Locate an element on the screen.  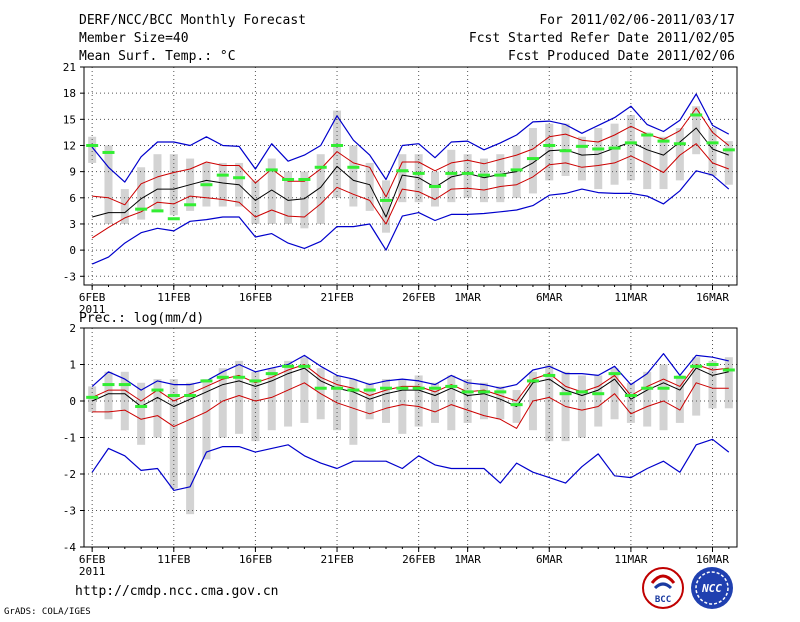
temp-upper-outer-line is located at coordinates (410, 138).